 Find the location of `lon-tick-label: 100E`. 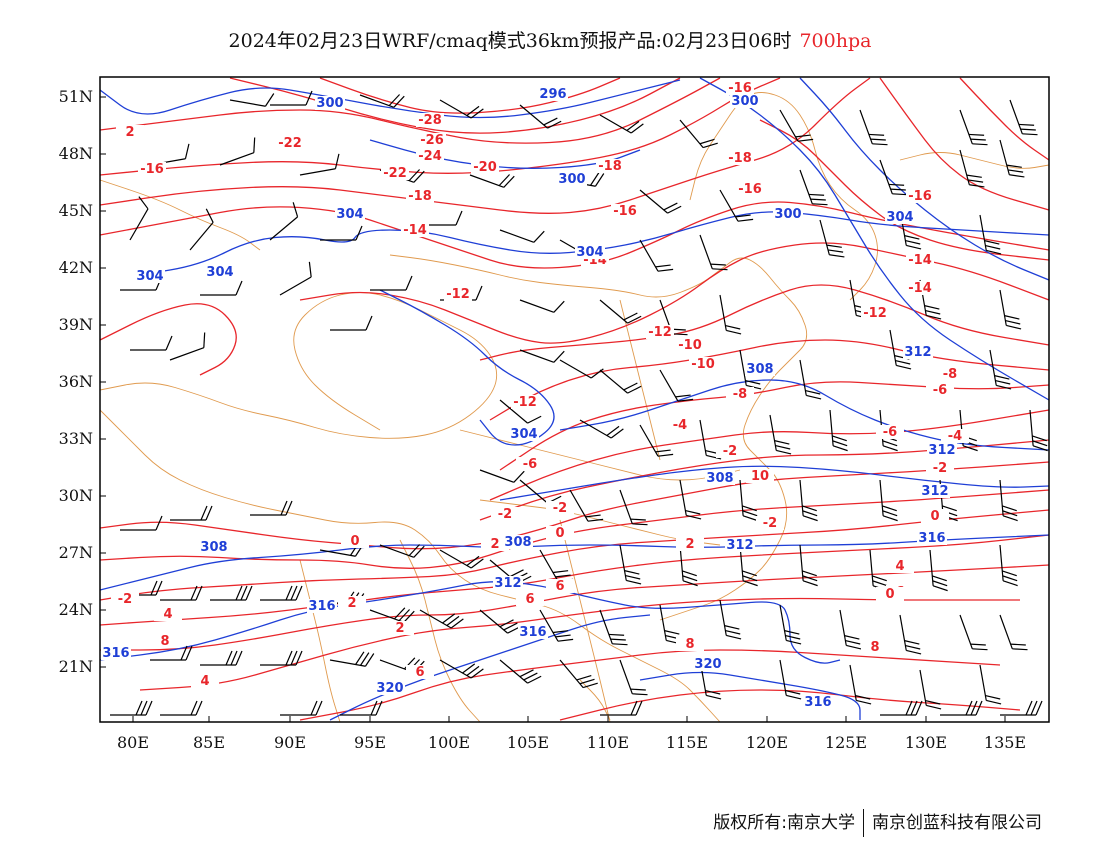

lon-tick-label: 100E is located at coordinates (449, 742).